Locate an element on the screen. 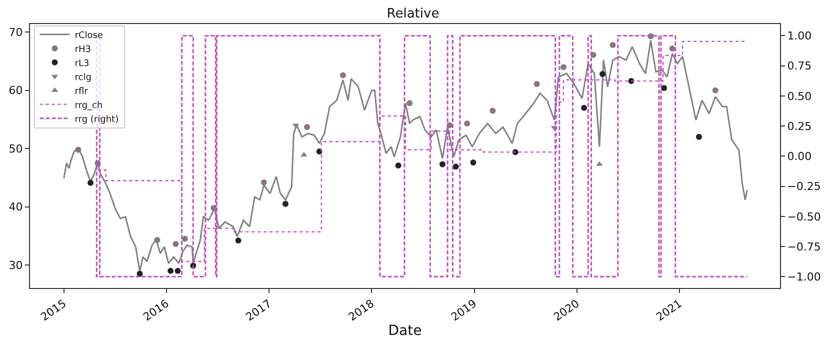  y2-tick-label: 0.75 is located at coordinates (799, 66).